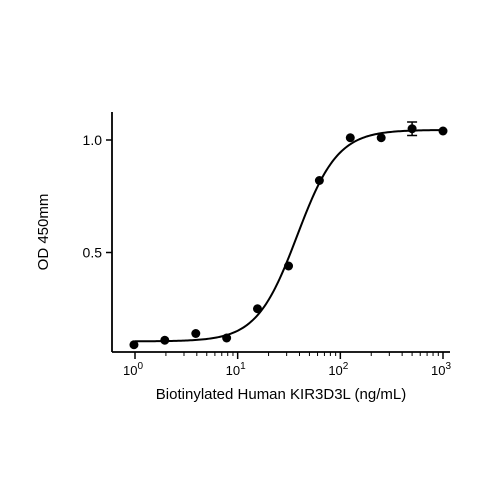 This screenshot has height=500, width=500. I want to click on x-tick-label: 10¹, so click(236, 369).